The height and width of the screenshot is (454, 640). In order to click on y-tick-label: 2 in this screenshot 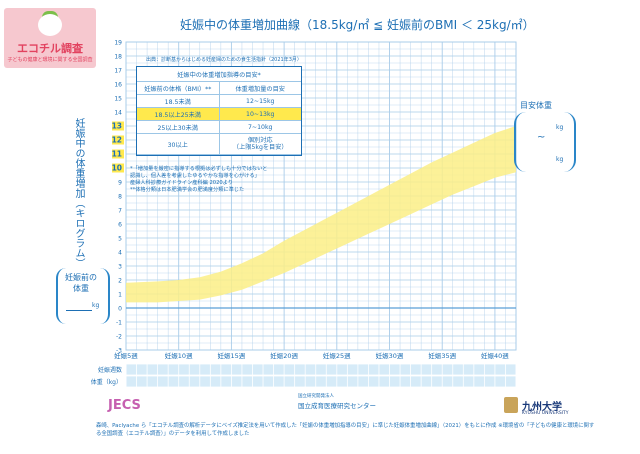, I will do `click(120, 281)`.